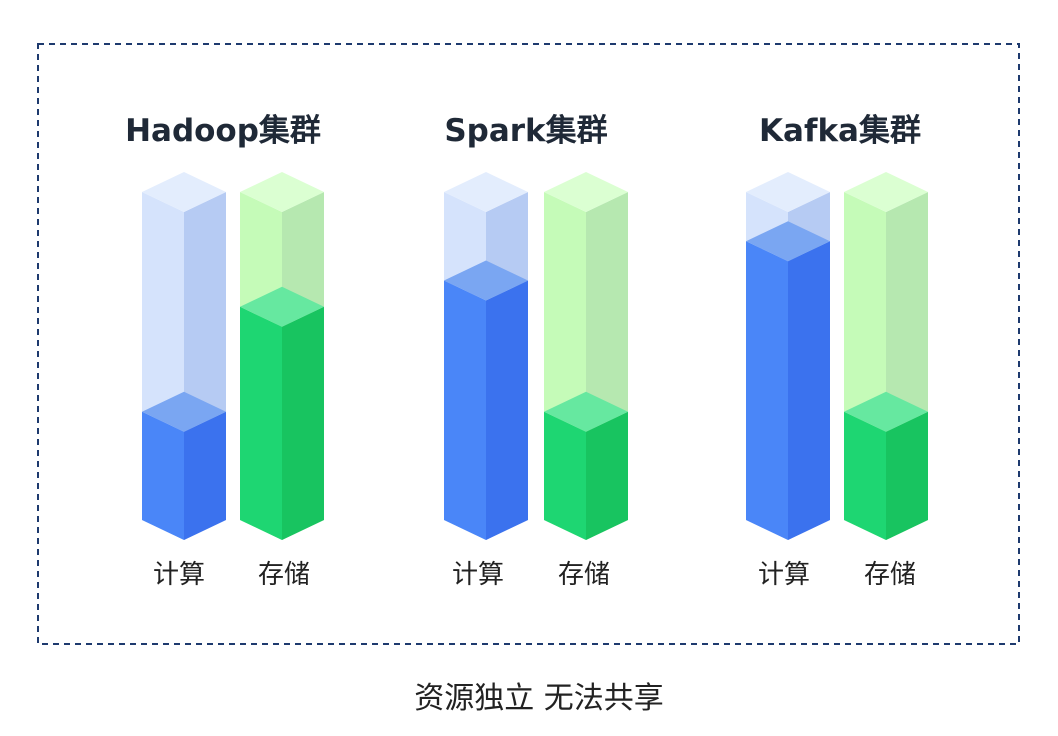  What do you see at coordinates (837, 351) in the screenshot?
I see `cluster-kafka: Kafka集群 计算 存储` at bounding box center [837, 351].